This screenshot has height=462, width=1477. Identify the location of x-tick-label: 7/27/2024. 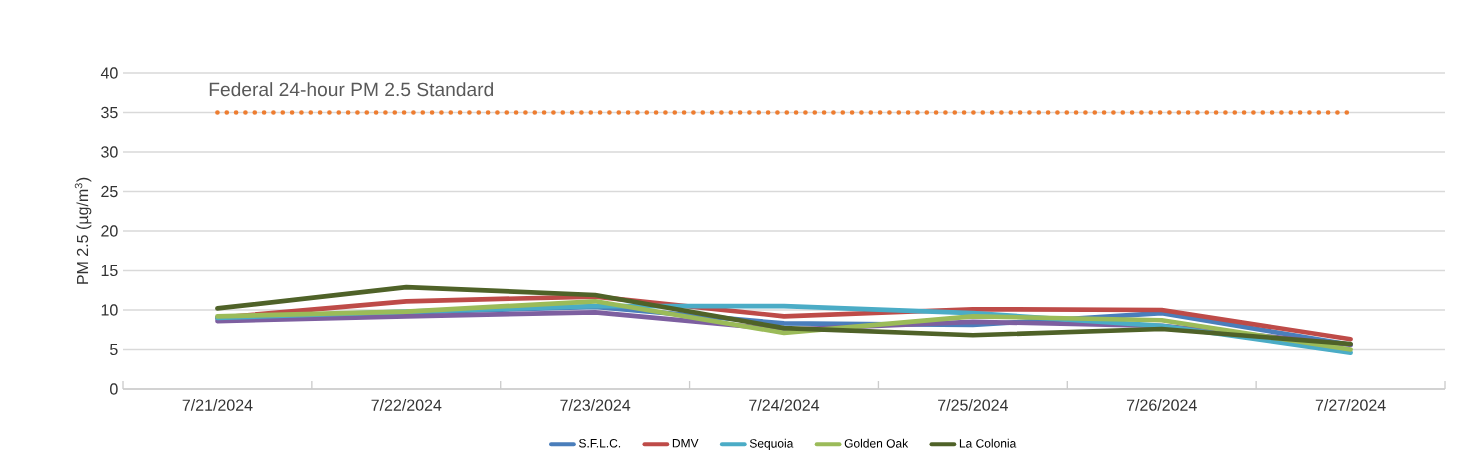
(1350, 405).